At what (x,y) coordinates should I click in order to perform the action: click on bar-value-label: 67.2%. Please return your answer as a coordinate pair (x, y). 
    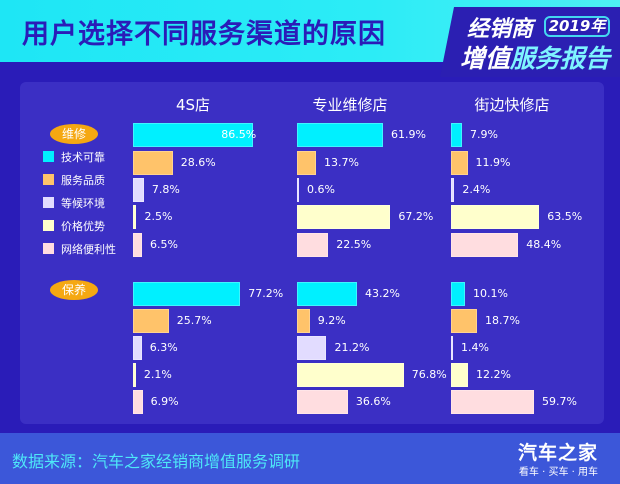
    Looking at the image, I should click on (416, 216).